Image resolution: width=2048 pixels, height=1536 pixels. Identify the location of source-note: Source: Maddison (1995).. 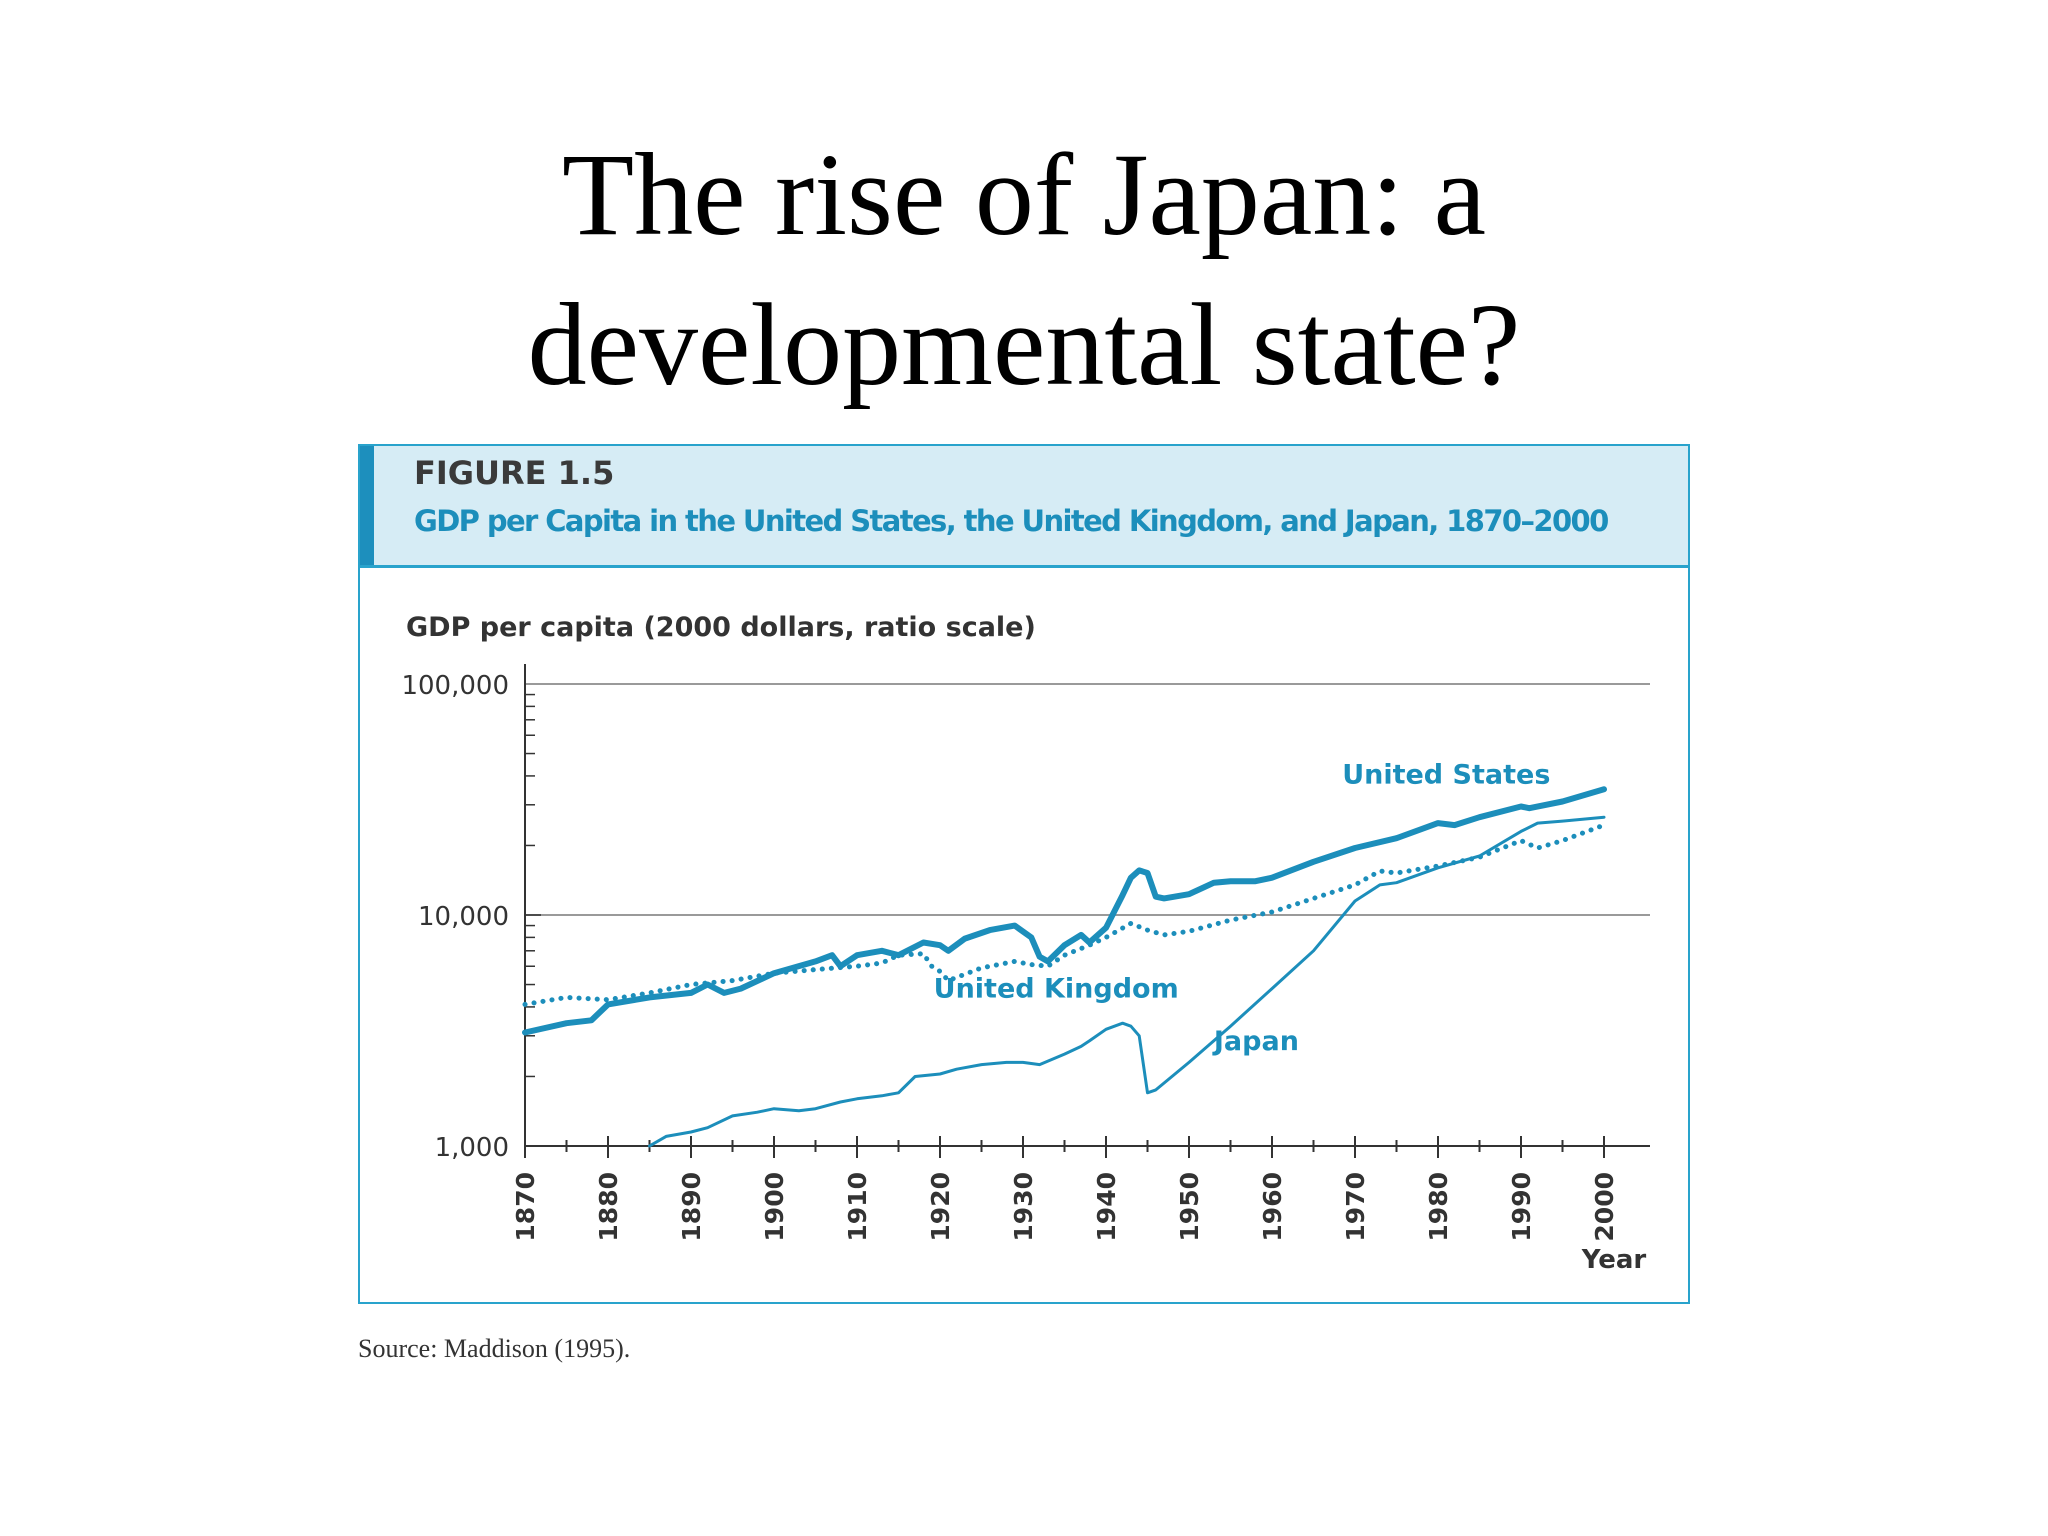
(494, 1348).